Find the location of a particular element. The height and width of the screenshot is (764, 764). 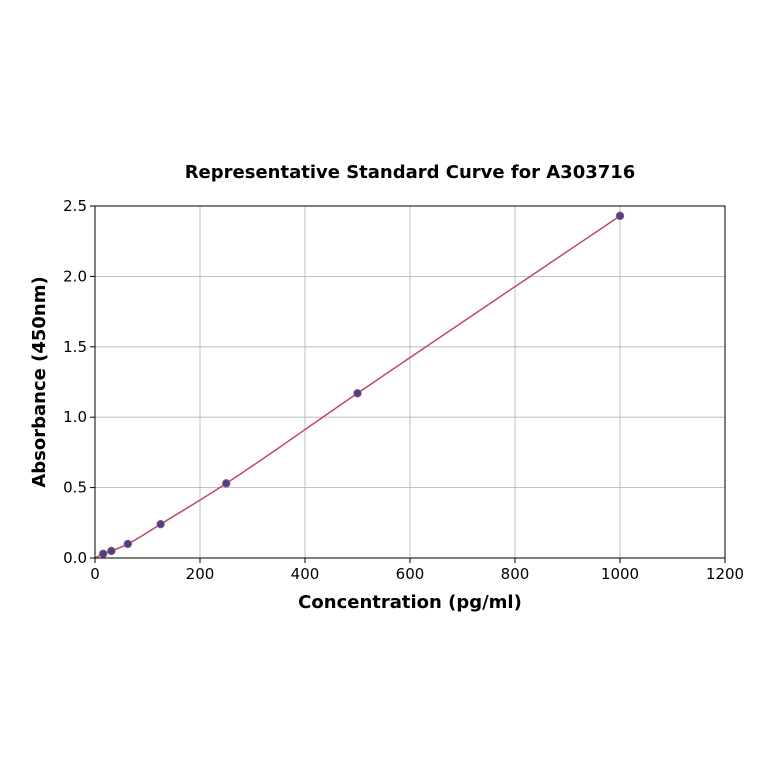

x-tick-label: 0 is located at coordinates (95, 574).